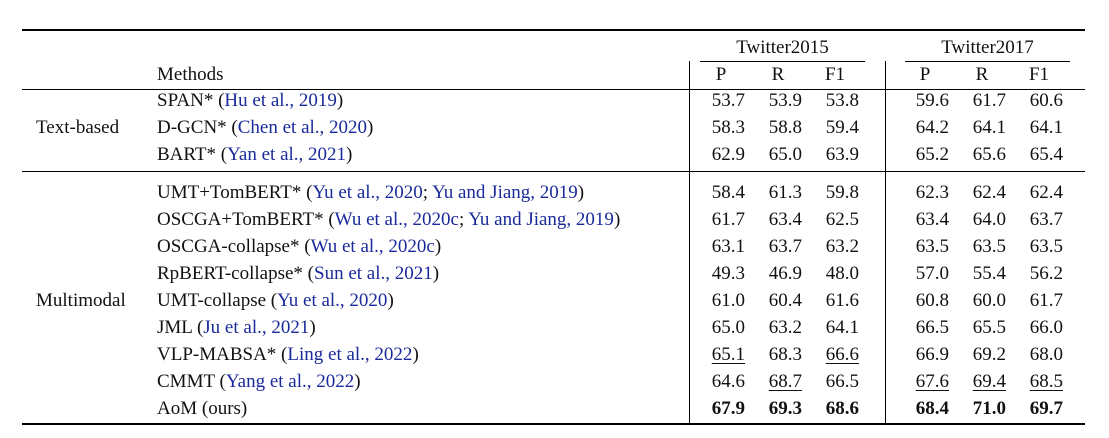 Image resolution: width=1109 pixels, height=438 pixels. I want to click on citation-link: Sun et al., 2021, so click(373, 273).